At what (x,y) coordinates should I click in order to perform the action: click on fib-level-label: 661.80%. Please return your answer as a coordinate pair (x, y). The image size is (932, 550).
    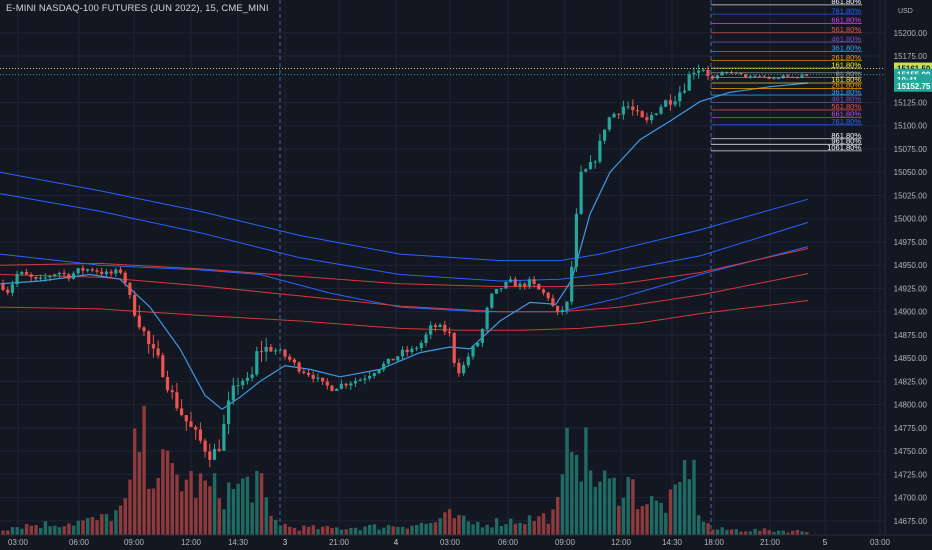
    Looking at the image, I should click on (846, 114).